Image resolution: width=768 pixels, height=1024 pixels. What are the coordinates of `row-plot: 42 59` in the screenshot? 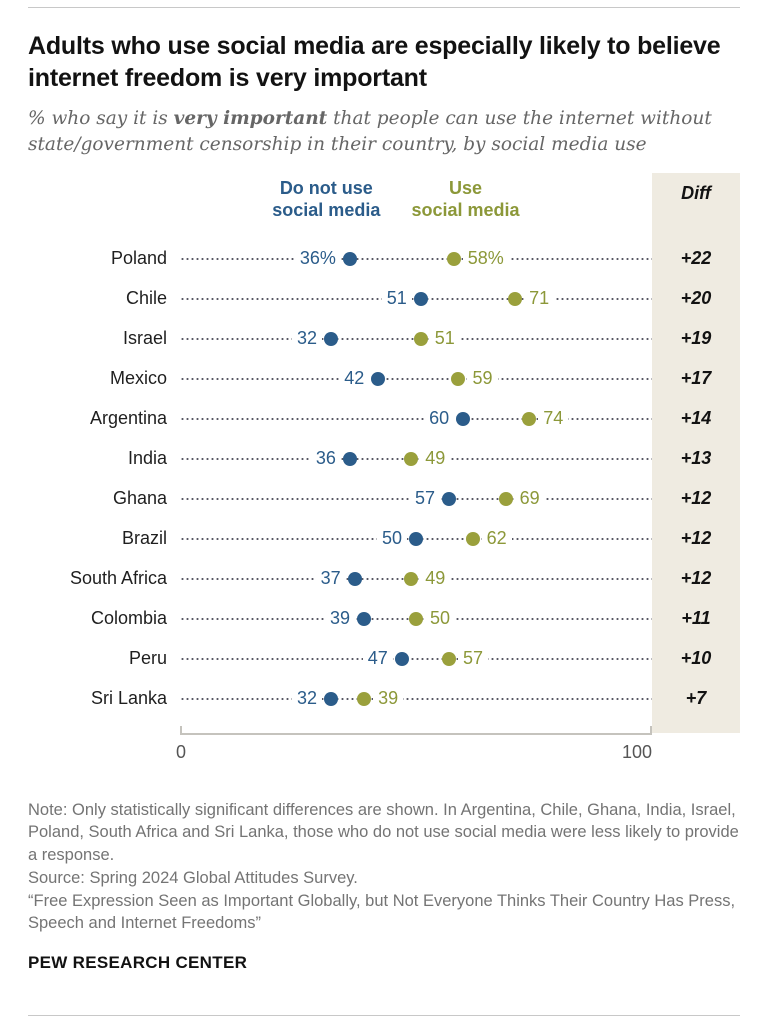 It's located at (416, 379).